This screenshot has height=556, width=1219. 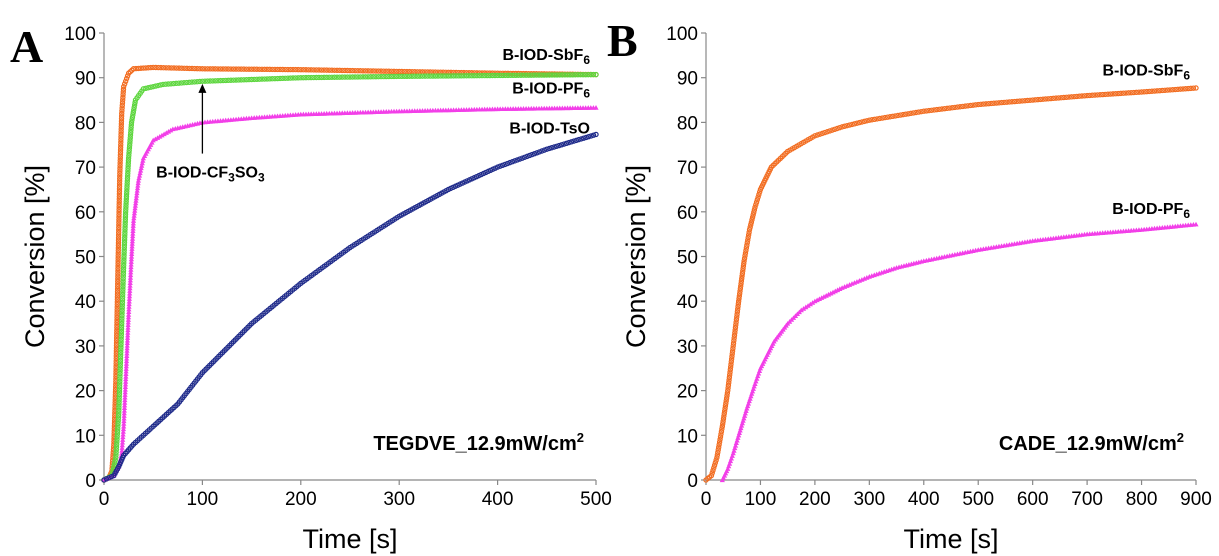 What do you see at coordinates (761, 499) in the screenshot?
I see `x-tick-label: 100` at bounding box center [761, 499].